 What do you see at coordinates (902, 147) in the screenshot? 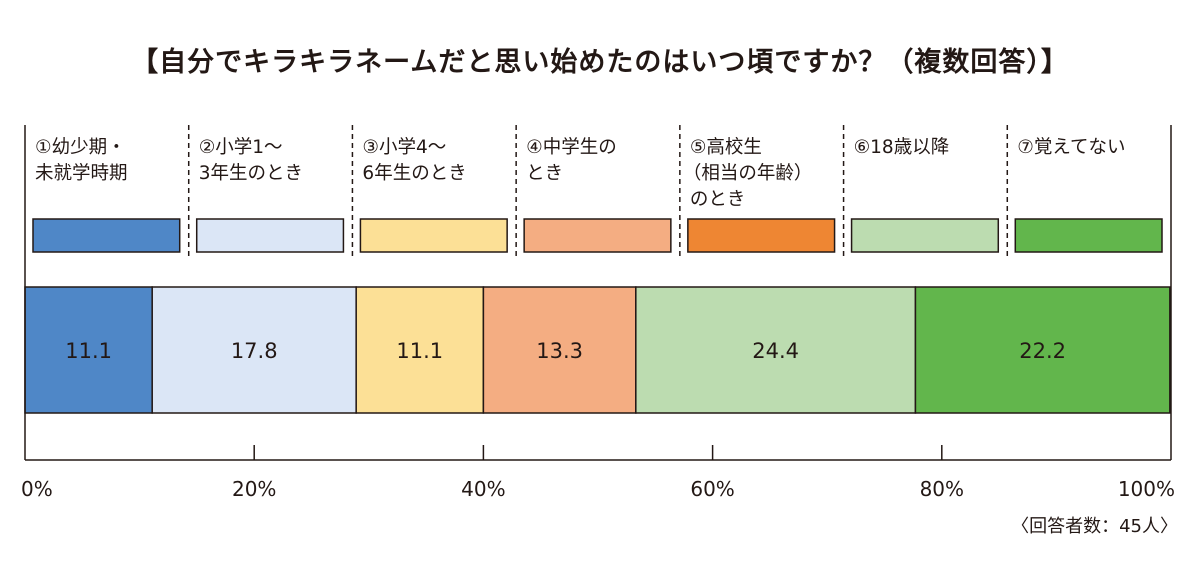
I see `legend-label: ⑥18歳以降` at bounding box center [902, 147].